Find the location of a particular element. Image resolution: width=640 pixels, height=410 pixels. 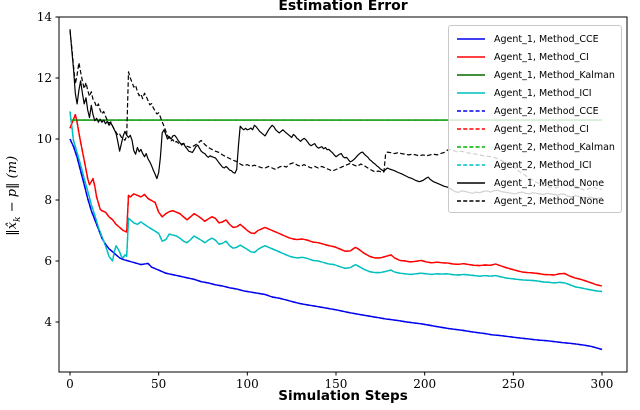

x-tick-label: 150 is located at coordinates (336, 384).